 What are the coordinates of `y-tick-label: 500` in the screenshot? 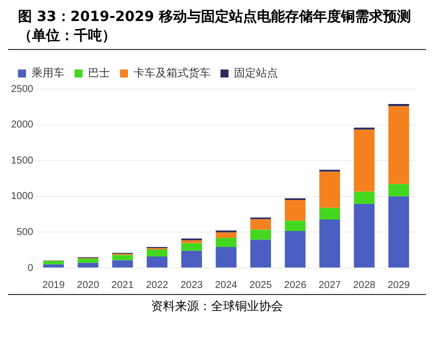 It's located at (25, 232).